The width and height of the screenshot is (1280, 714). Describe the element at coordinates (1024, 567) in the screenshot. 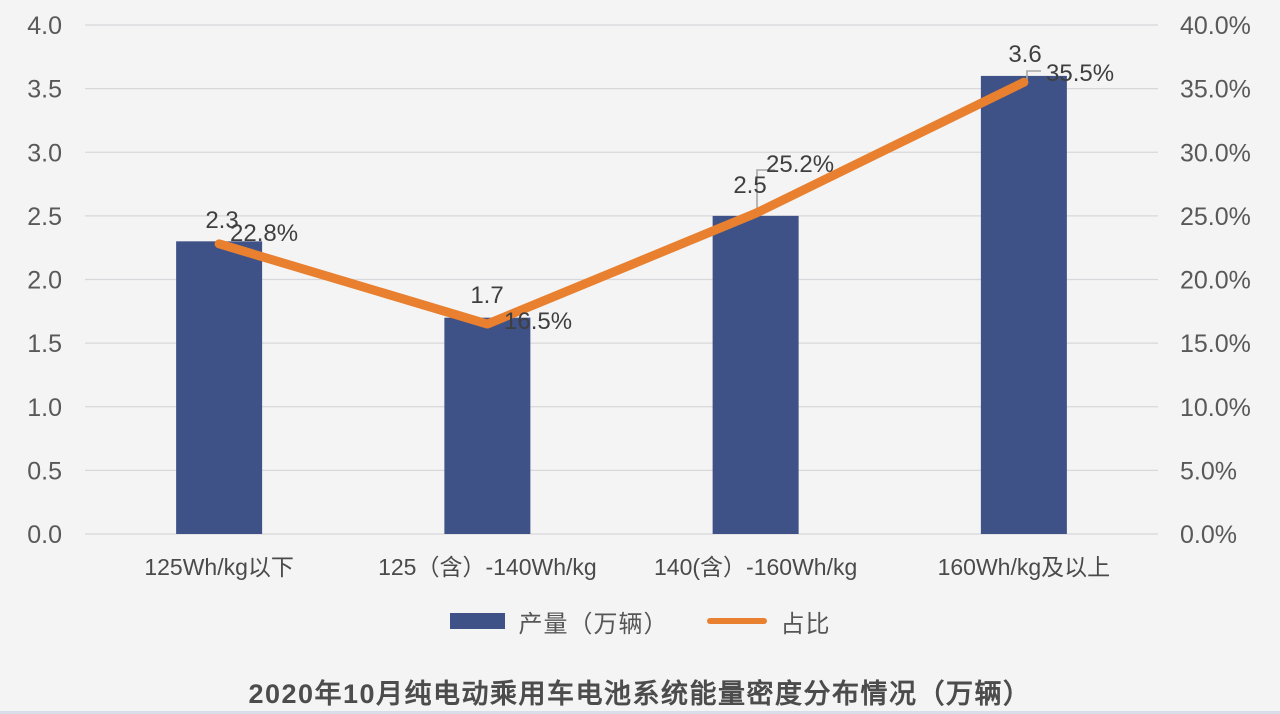

I see `x-axis-category: 160Wh/kg及以上` at that location.